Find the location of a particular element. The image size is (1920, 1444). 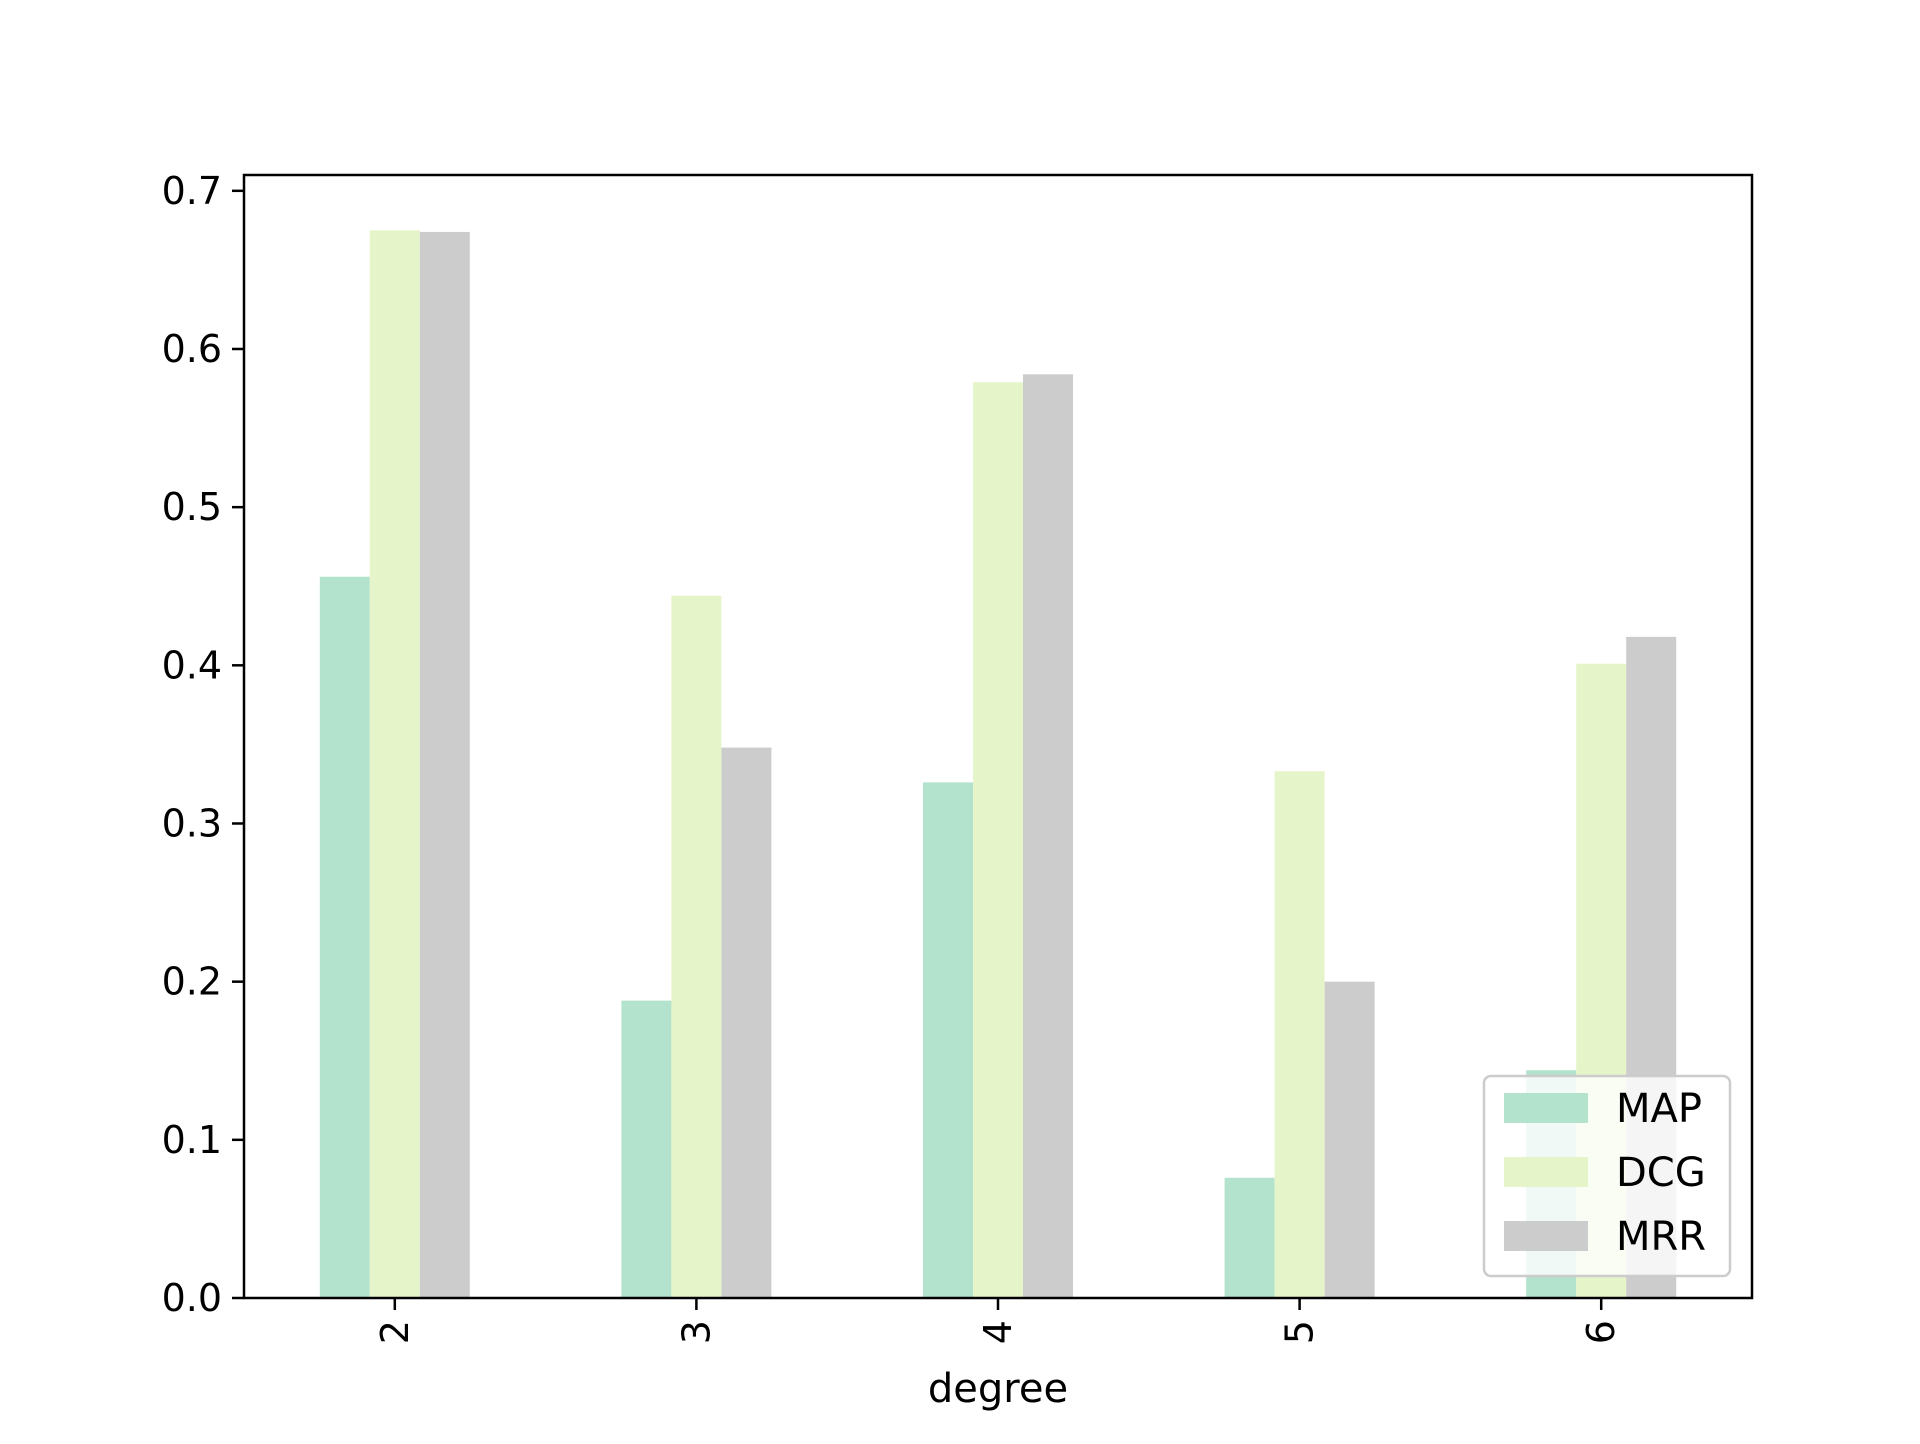

x-tick-label: 5 is located at coordinates (1300, 1332).